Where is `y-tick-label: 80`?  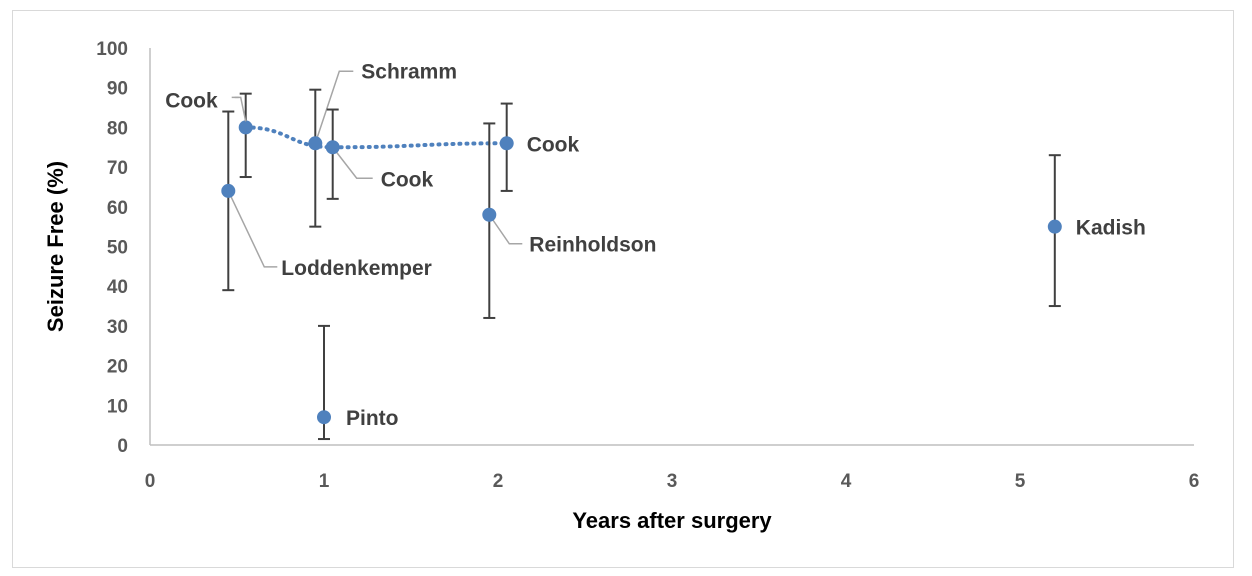 y-tick-label: 80 is located at coordinates (117, 128).